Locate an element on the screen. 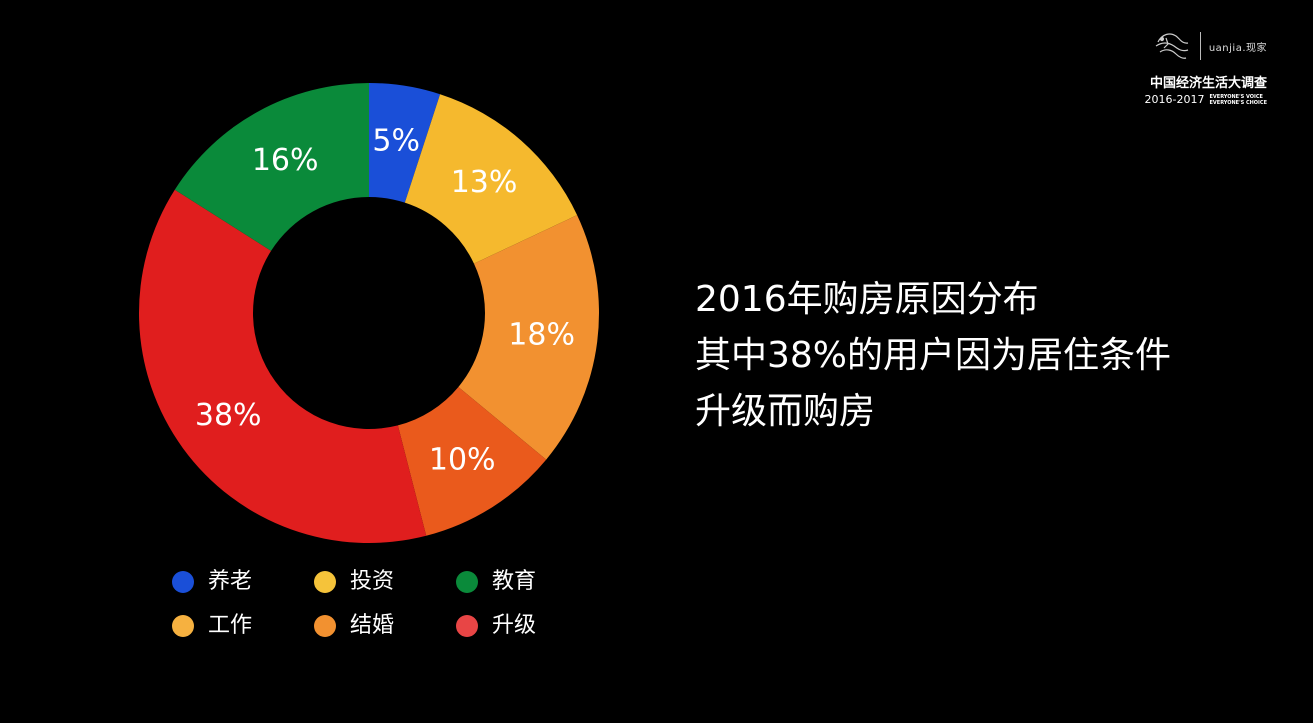 The width and height of the screenshot is (1313, 723). chart-legend: 养老 投资 教育工作 结婚 升级 is located at coordinates (385, 604).